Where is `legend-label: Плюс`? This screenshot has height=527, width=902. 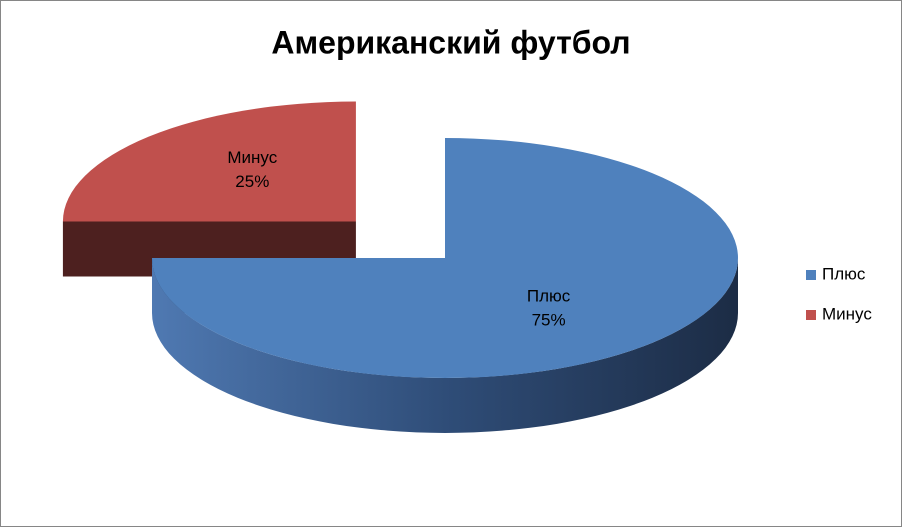
legend-label: Плюс is located at coordinates (844, 273).